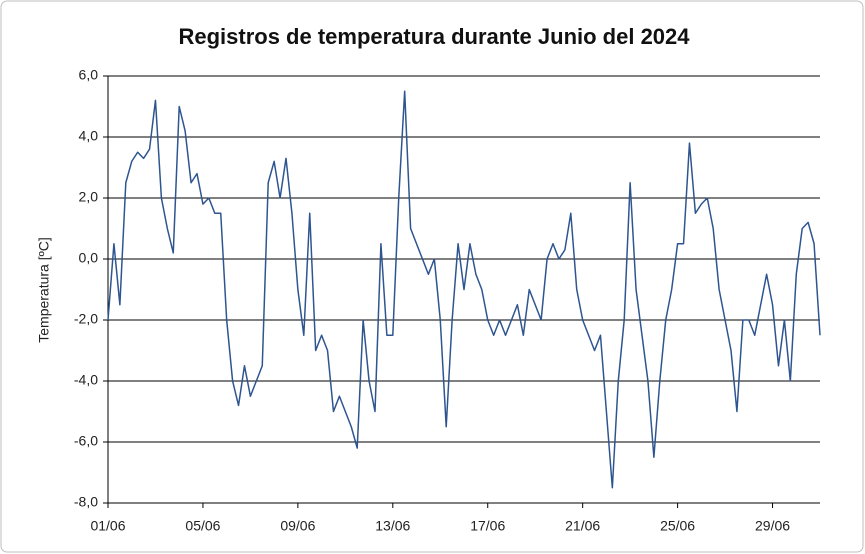 The image size is (865, 554). What do you see at coordinates (297, 526) in the screenshot?
I see `x-tick-label: 09/06` at bounding box center [297, 526].